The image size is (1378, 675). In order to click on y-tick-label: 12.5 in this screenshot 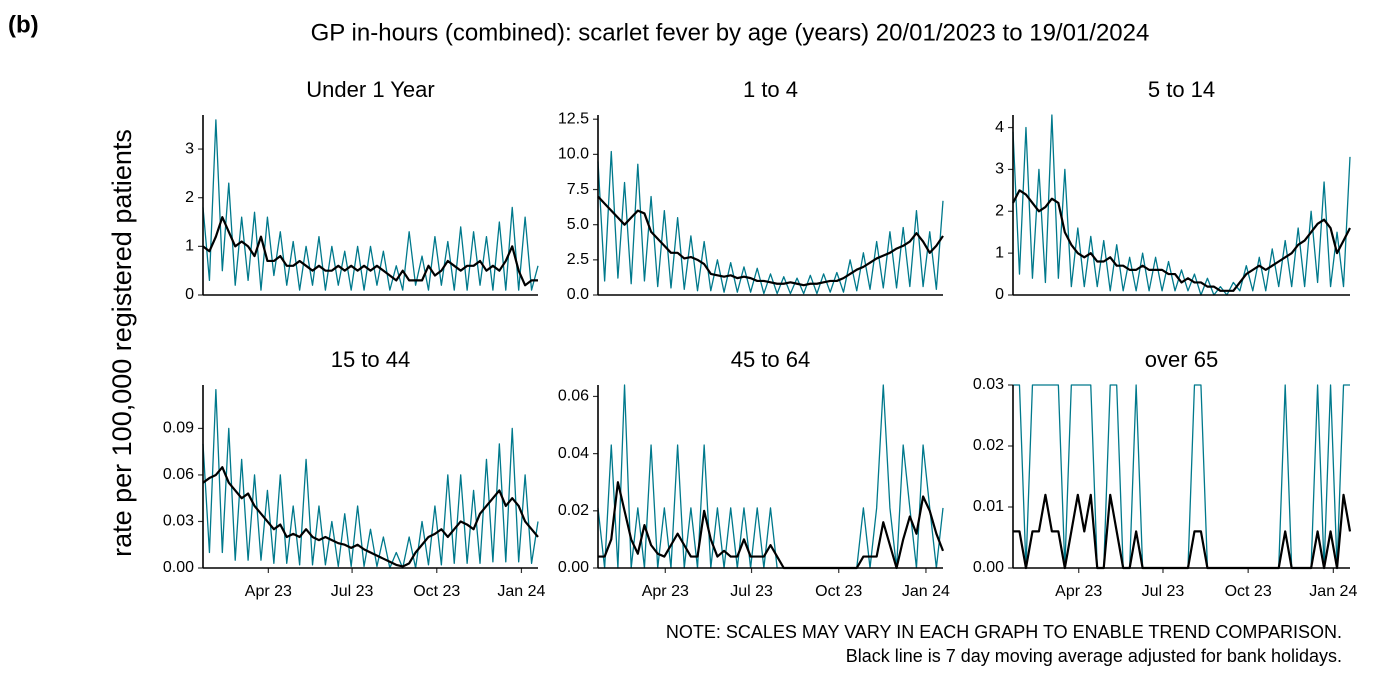, I will do `click(573, 118)`.